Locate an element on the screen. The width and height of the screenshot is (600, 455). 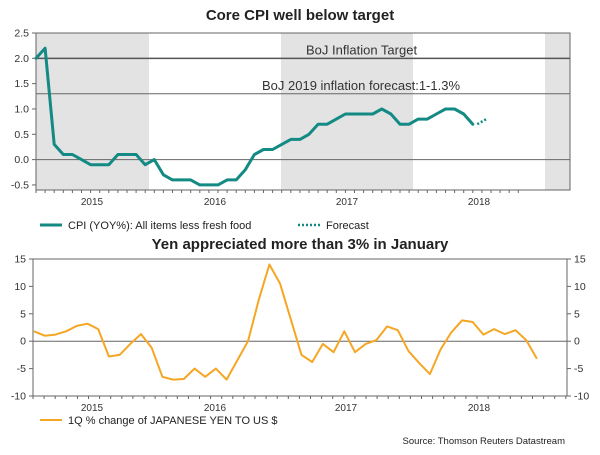
y-tick-label: -0.5 is located at coordinates (20, 185).